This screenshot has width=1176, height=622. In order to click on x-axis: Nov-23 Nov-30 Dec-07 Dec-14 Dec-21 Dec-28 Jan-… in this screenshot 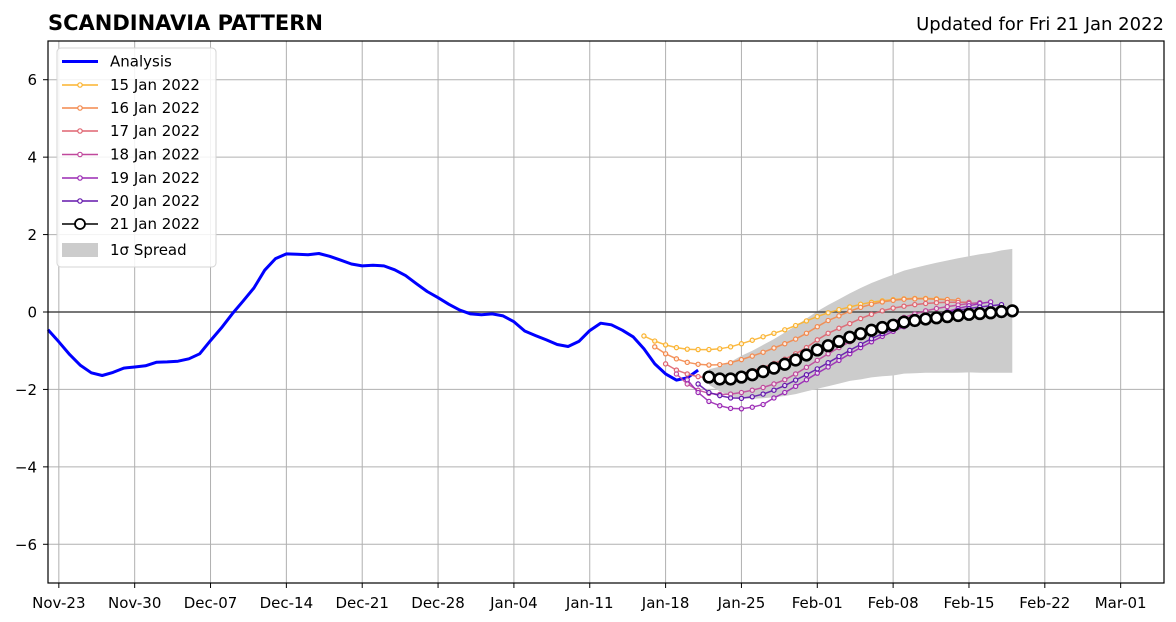, I will do `click(589, 597)`.